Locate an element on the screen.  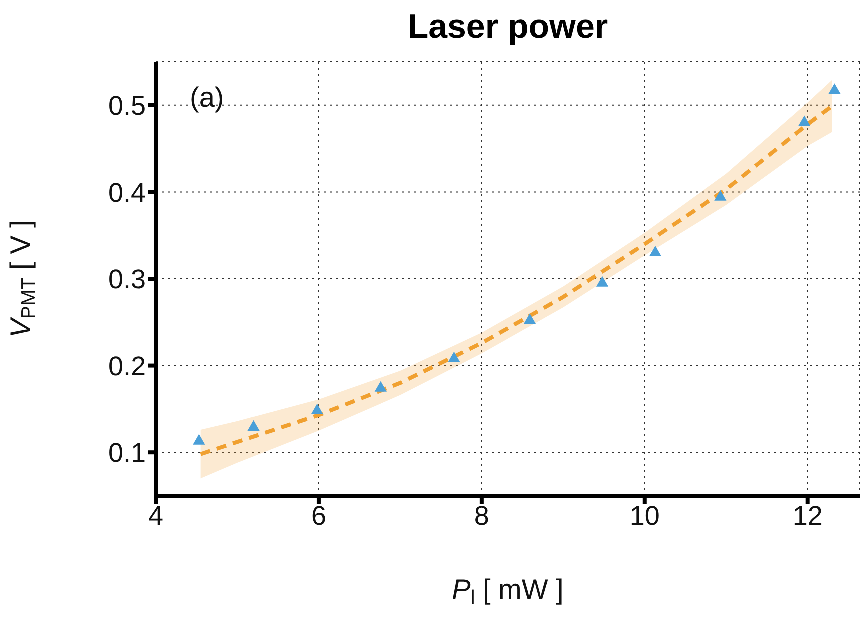
y-tick-label: 0.2 is located at coordinates (127, 366).